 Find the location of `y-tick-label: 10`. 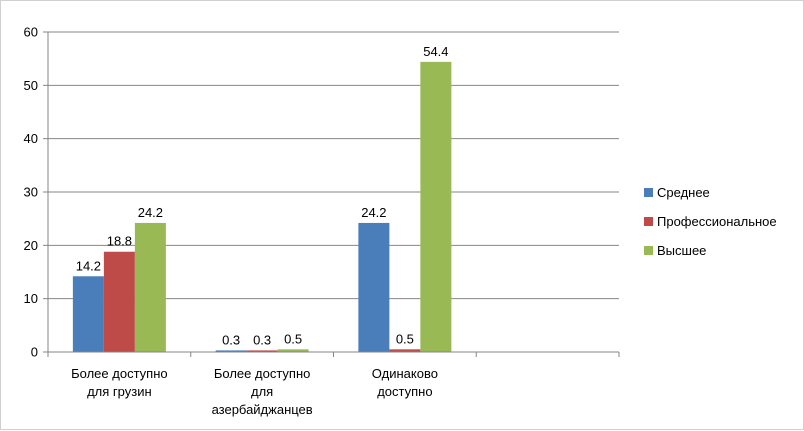

y-tick-label: 10 is located at coordinates (31, 298).